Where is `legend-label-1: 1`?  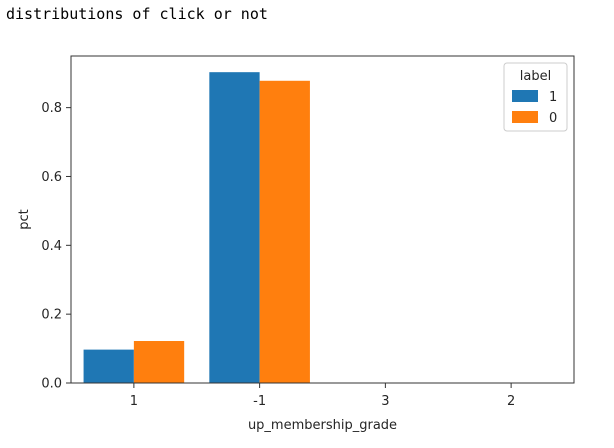 legend-label-1: 1 is located at coordinates (553, 97).